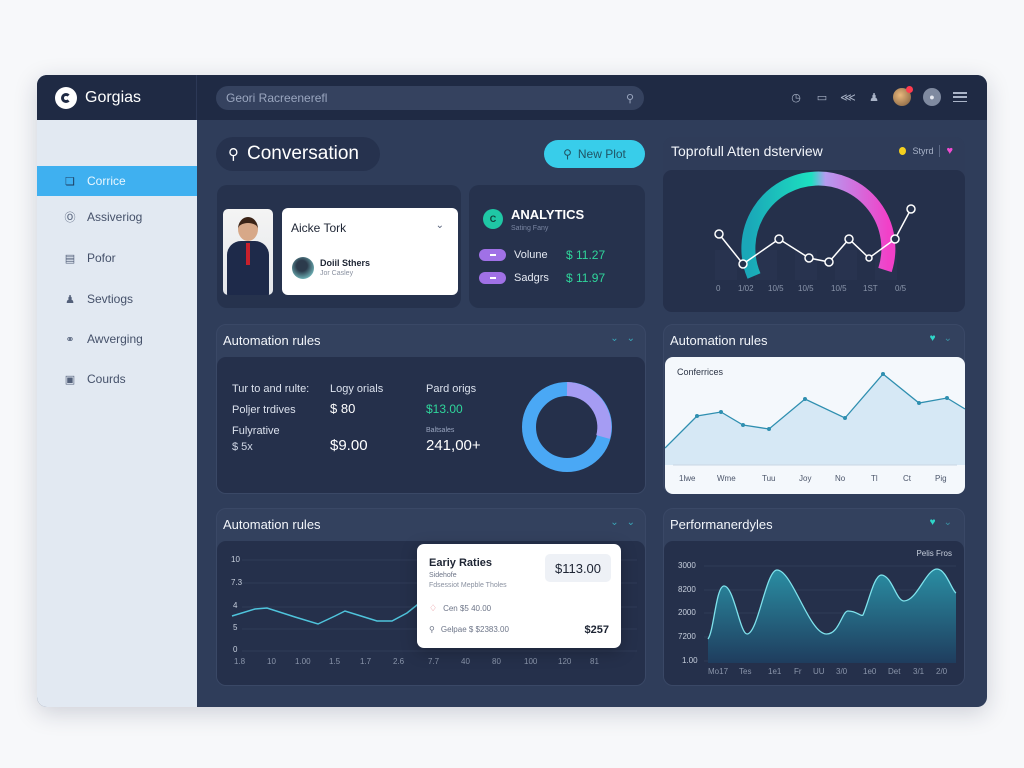 The width and height of the screenshot is (1024, 768). What do you see at coordinates (726, 478) in the screenshot?
I see `x-tick: Wme` at bounding box center [726, 478].